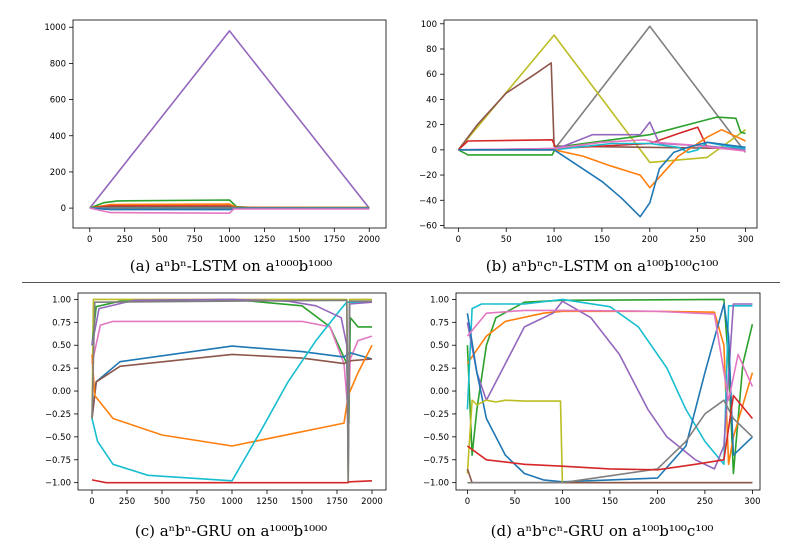  What do you see at coordinates (58, 101) in the screenshot?
I see `y-tick-label-a-3: 600` at bounding box center [58, 101].